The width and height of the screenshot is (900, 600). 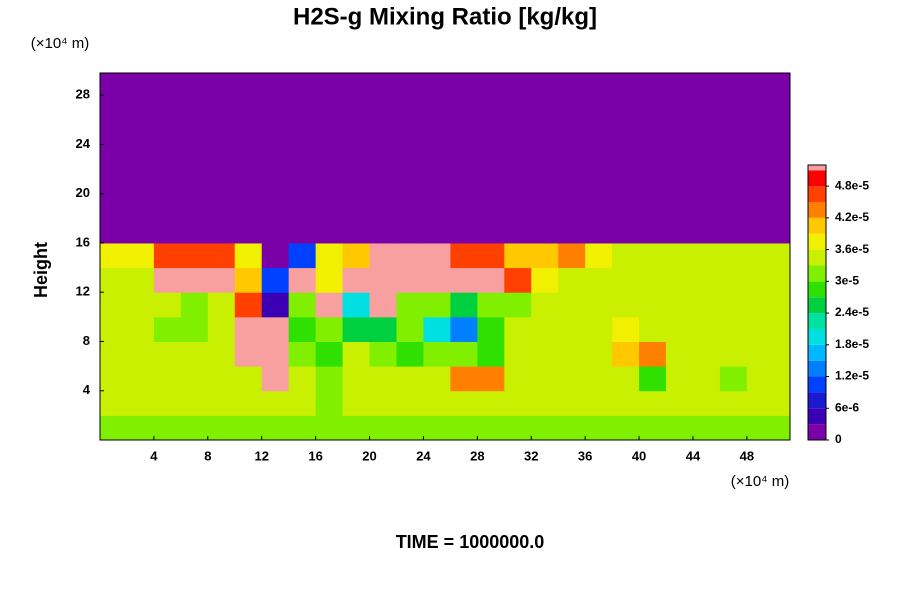 I want to click on colorbar-tick-label: 4.8e-5, so click(x=852, y=185).